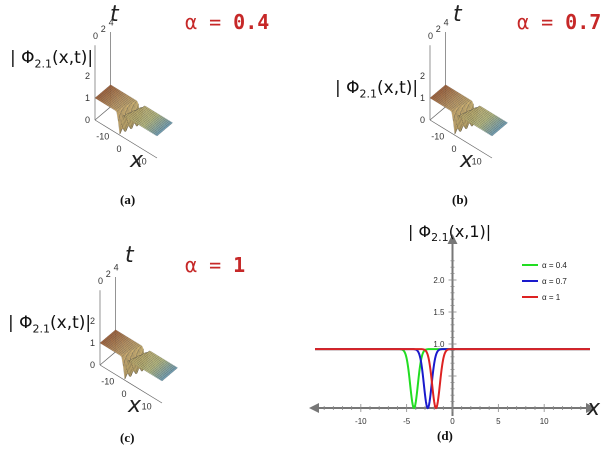 Image resolution: width=605 pixels, height=450 pixels. I want to click on legend: α = 0.4 α = 0.7 α = 1, so click(544, 281).